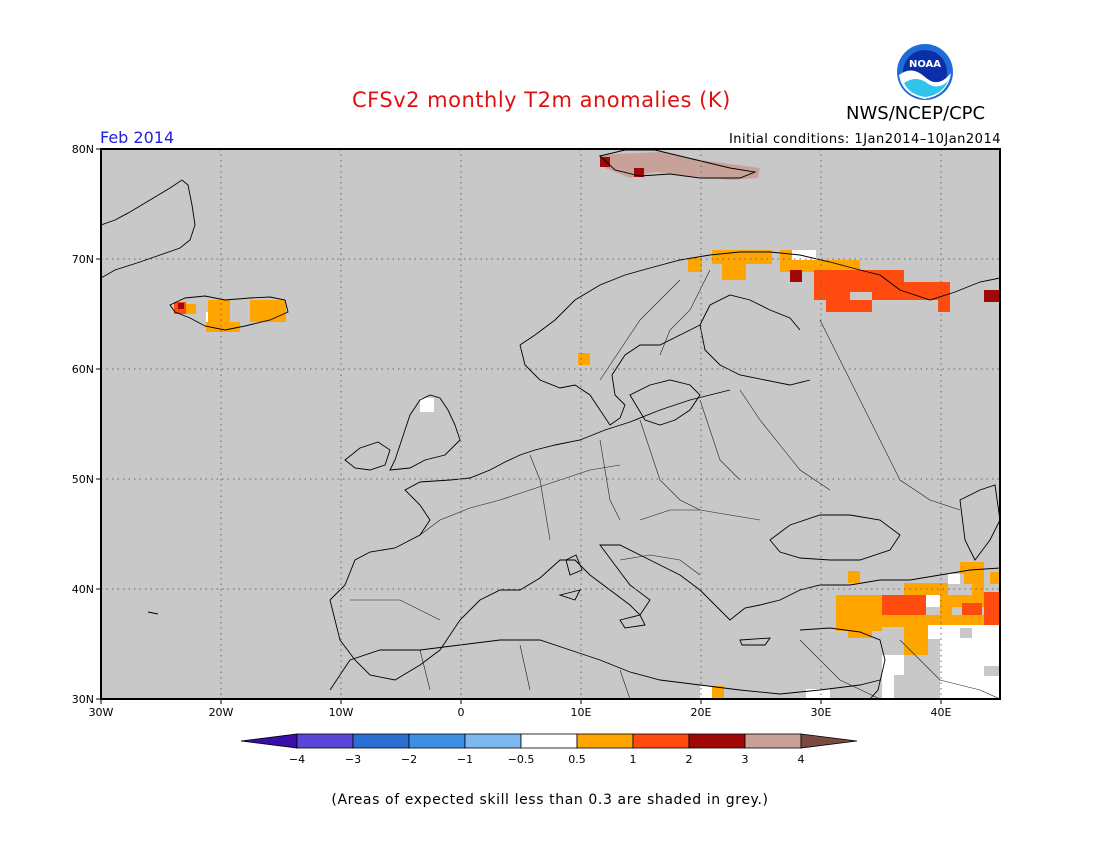 This screenshot has height=850, width=1100. Describe the element at coordinates (297, 759) in the screenshot. I see `colorbar-label: −4` at that location.